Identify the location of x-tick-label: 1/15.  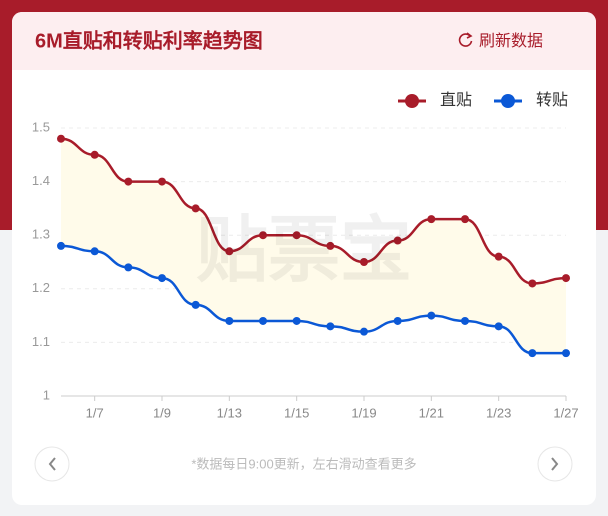
(296, 412).